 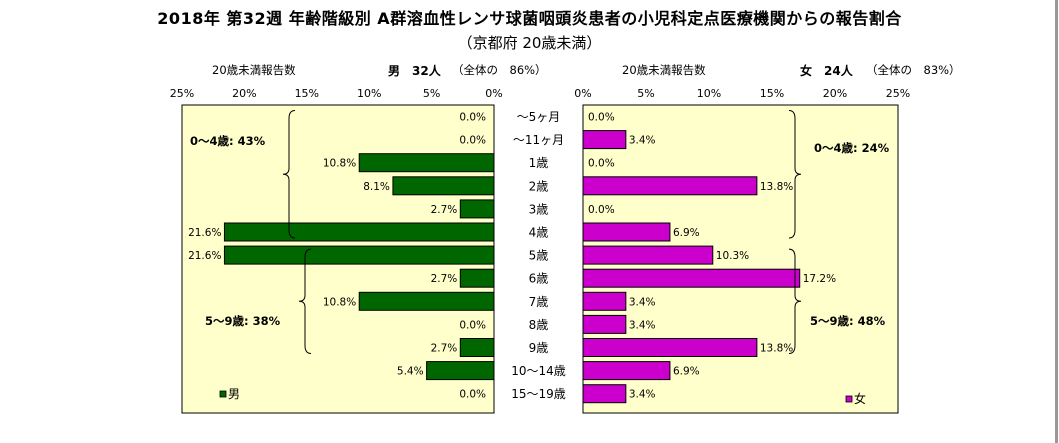 What do you see at coordinates (410, 372) in the screenshot?
I see `male-data-label: 5.4%` at bounding box center [410, 372].